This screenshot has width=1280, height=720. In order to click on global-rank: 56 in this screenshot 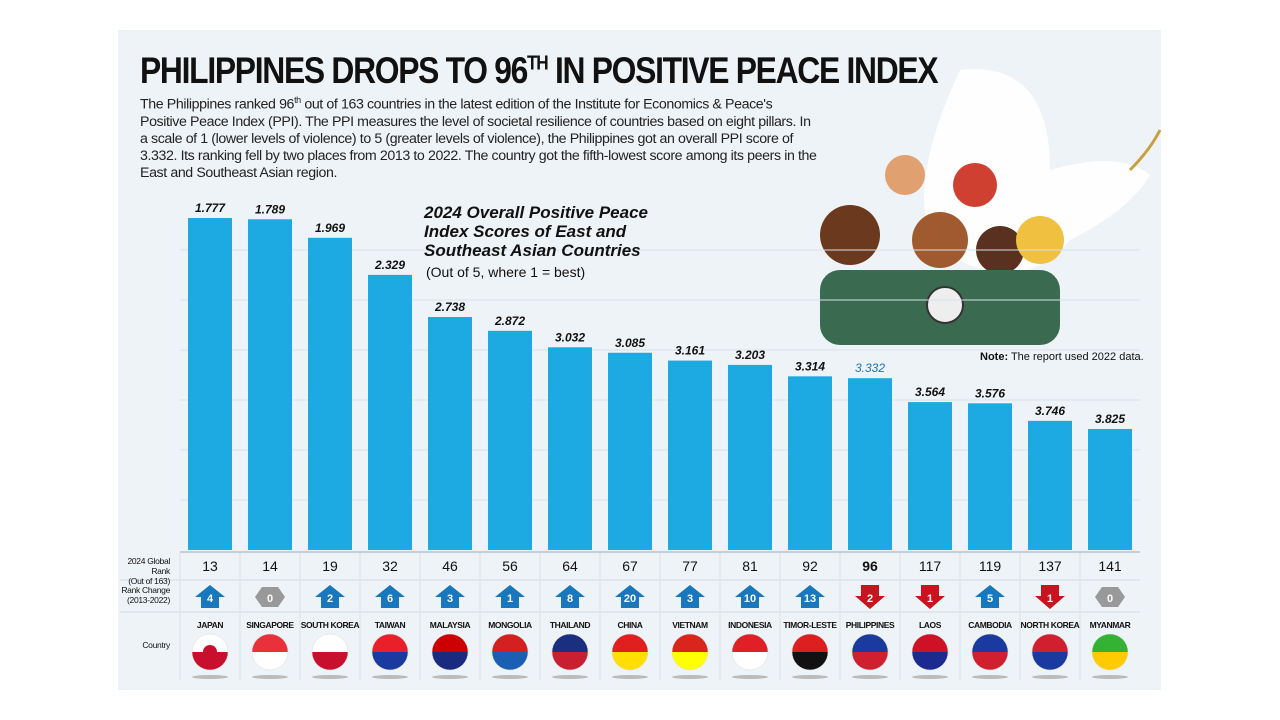, I will do `click(510, 566)`.